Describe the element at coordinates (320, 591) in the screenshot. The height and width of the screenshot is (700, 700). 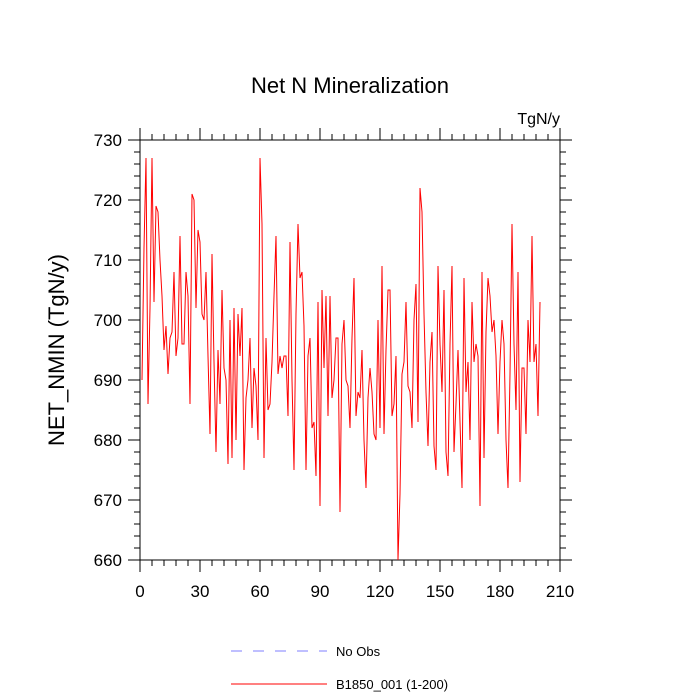
I see `x-tick-label: 90` at that location.